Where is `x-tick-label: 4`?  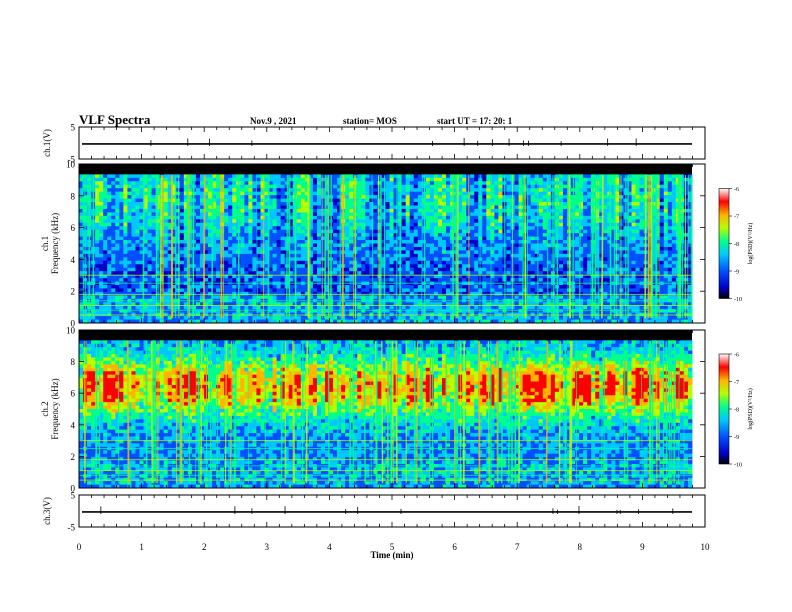
x-tick-label: 4 is located at coordinates (329, 547).